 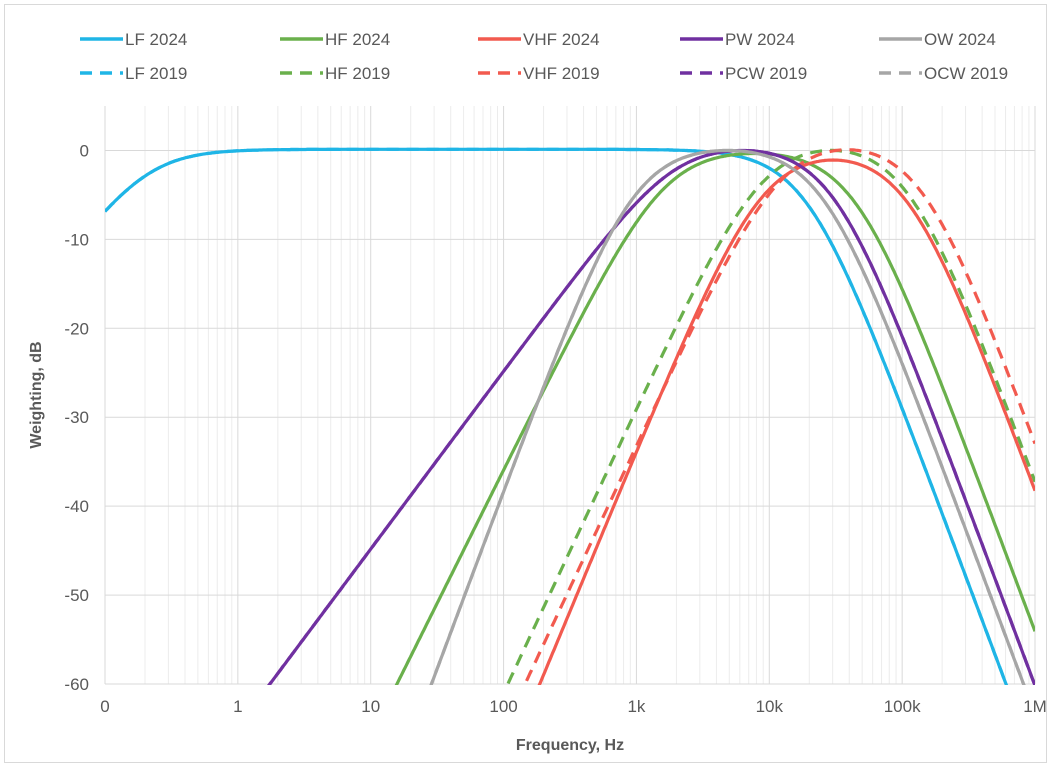 What do you see at coordinates (966, 73) in the screenshot?
I see `legend-label: OCW 2019` at bounding box center [966, 73].